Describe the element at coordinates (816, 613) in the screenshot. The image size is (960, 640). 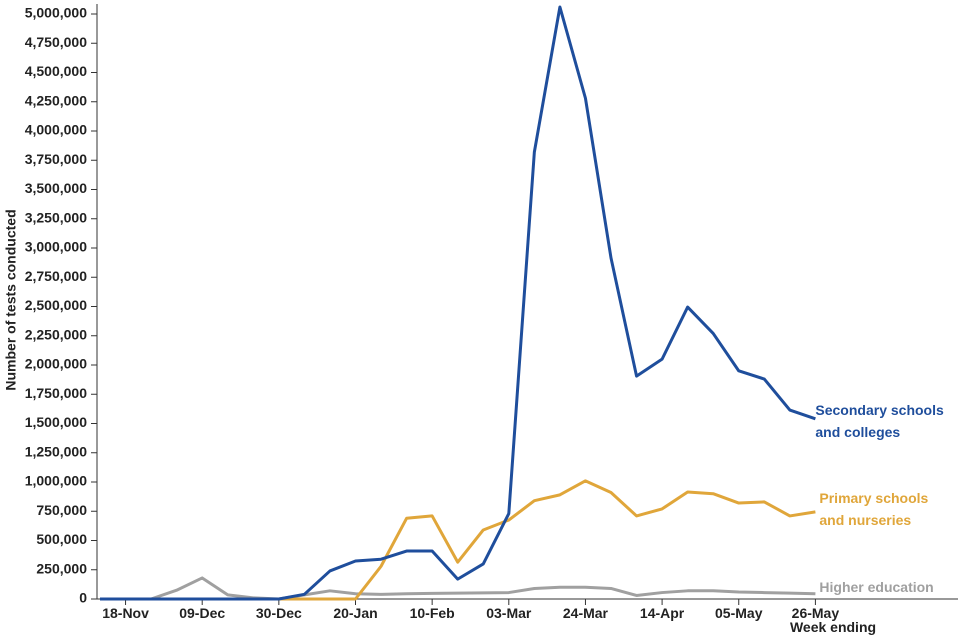
I see `x-tick-label: 26-May` at that location.